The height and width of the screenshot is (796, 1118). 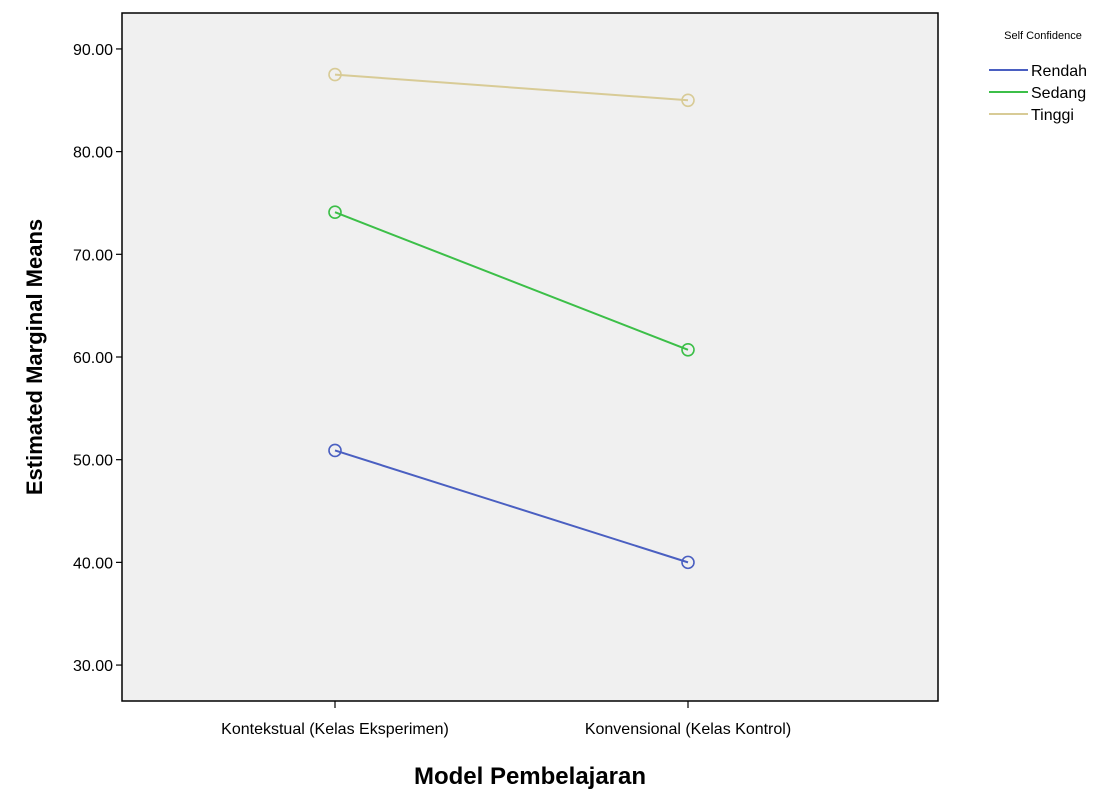 What do you see at coordinates (511, 506) in the screenshot?
I see `series-line-rendah` at bounding box center [511, 506].